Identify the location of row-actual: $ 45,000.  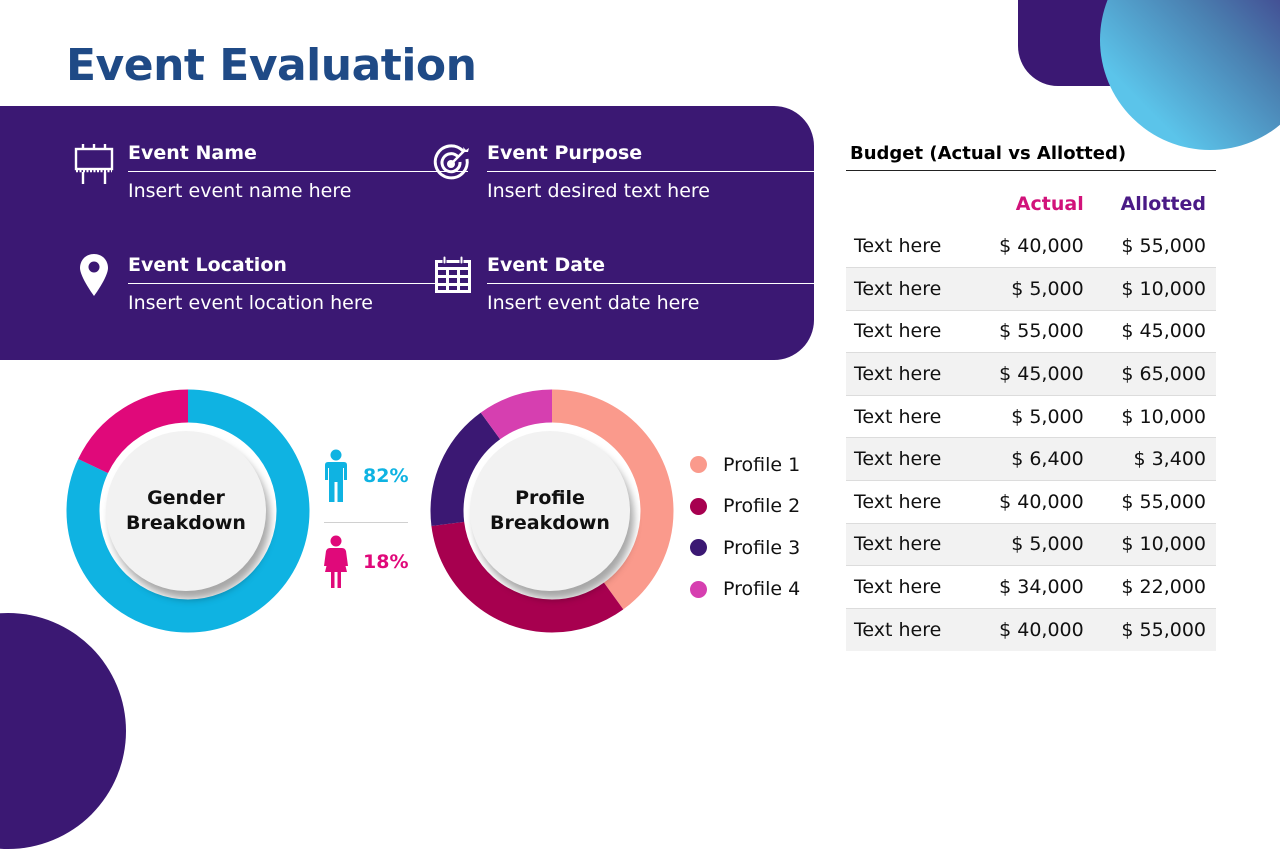
(1032, 374).